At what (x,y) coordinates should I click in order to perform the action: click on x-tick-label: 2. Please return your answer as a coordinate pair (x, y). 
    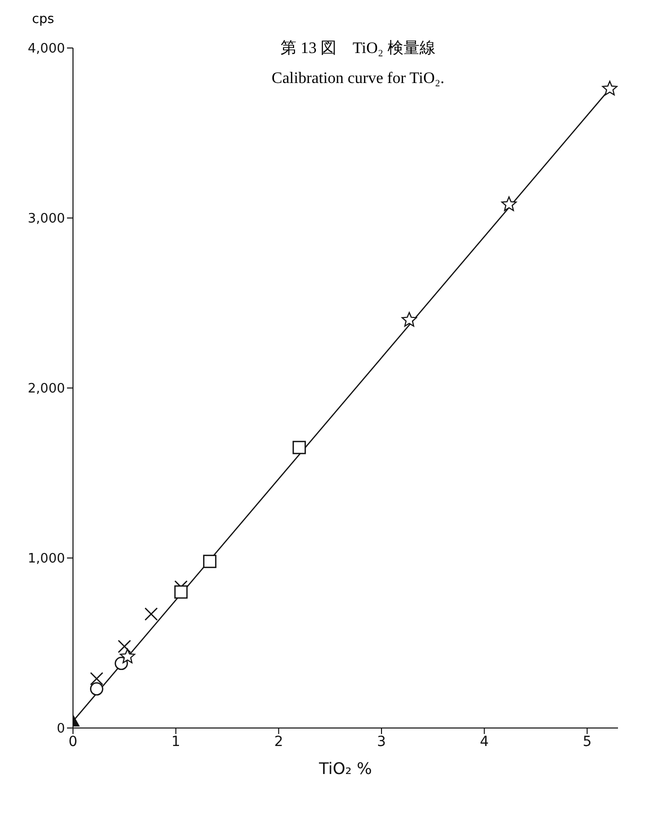
    Looking at the image, I should click on (279, 742).